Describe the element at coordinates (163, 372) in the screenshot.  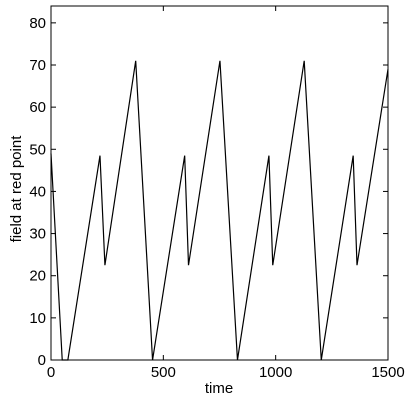
I see `x-tick-label: 500` at that location.